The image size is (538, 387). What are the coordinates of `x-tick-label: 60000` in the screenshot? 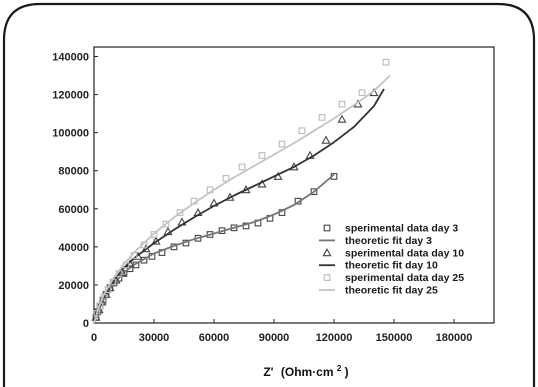 It's located at (214, 338).